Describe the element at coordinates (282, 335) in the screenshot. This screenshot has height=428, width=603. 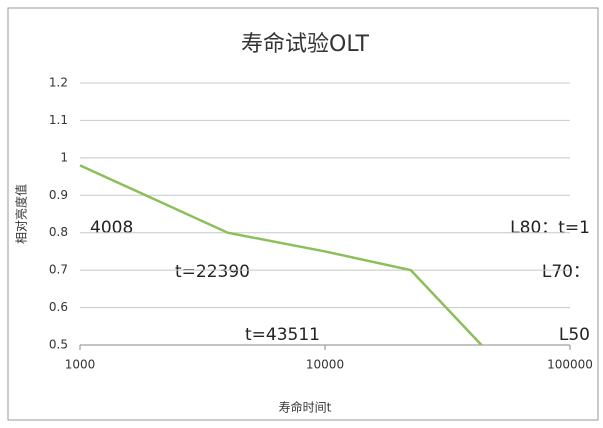
I see `annotation: t=43511` at that location.